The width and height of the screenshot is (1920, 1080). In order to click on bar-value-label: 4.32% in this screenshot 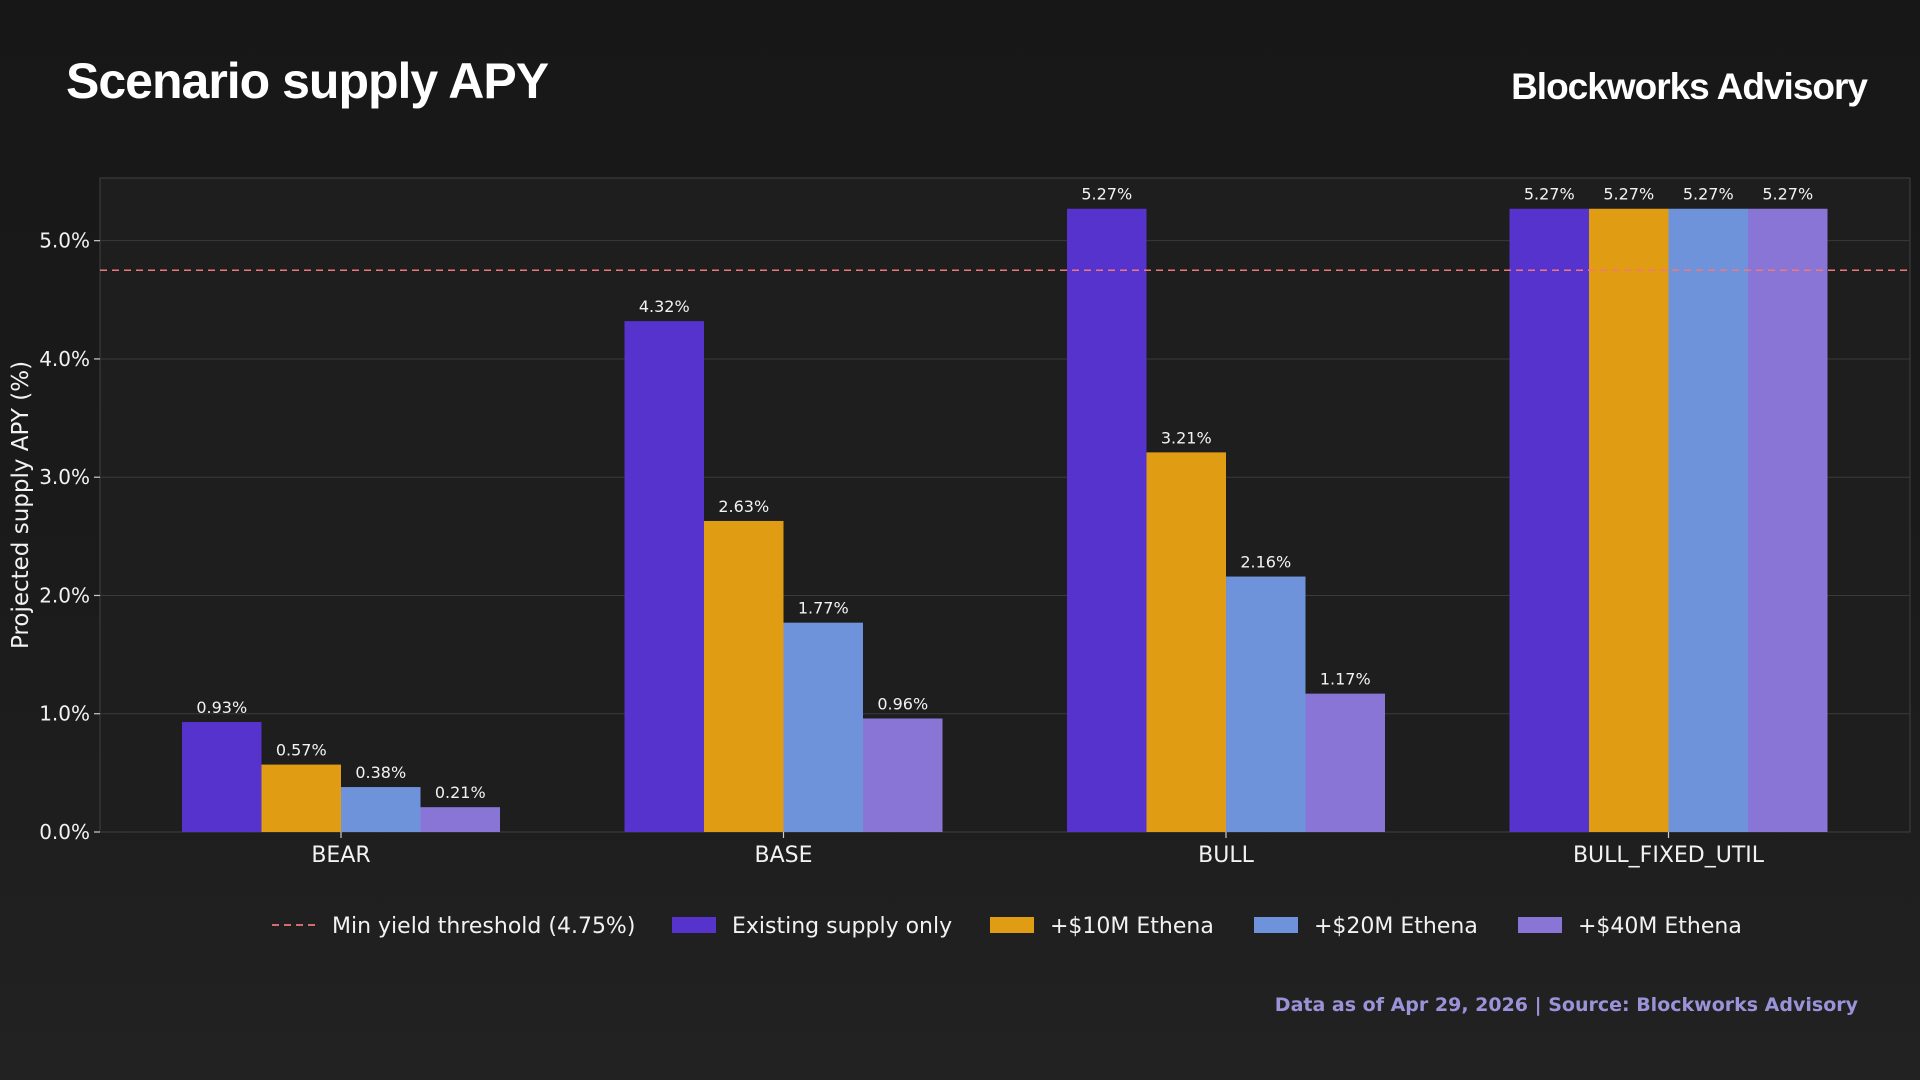, I will do `click(664, 306)`.